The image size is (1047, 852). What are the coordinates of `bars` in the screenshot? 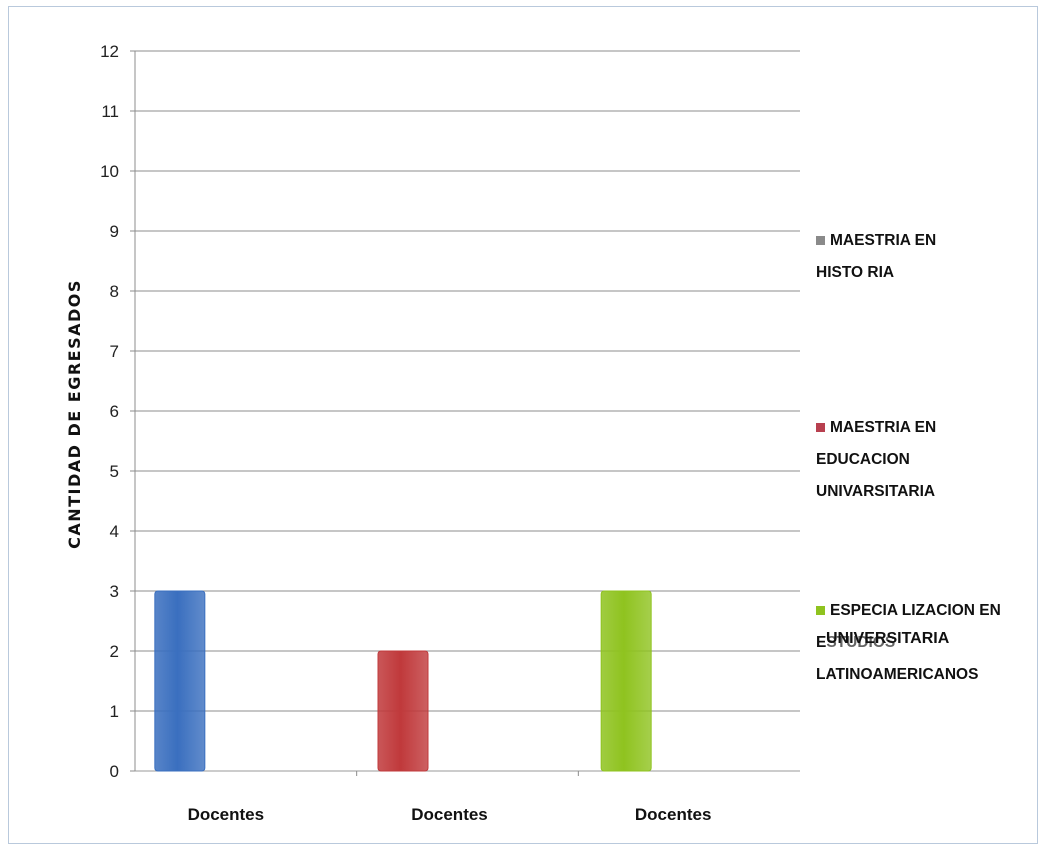 It's located at (403, 681).